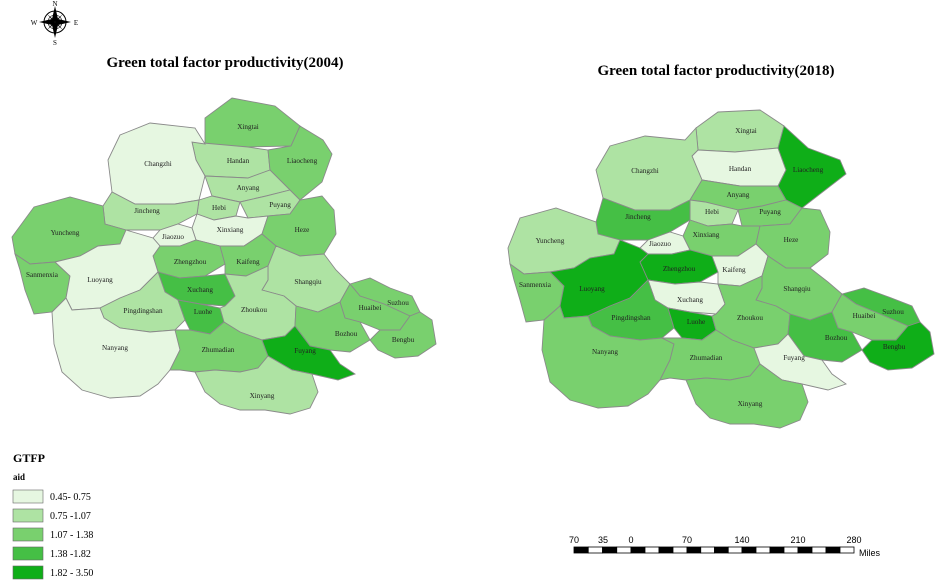 The image size is (941, 585). Describe the element at coordinates (173, 237) in the screenshot. I see `map-2004-label-jiaozuo: Jiaozuo` at that location.